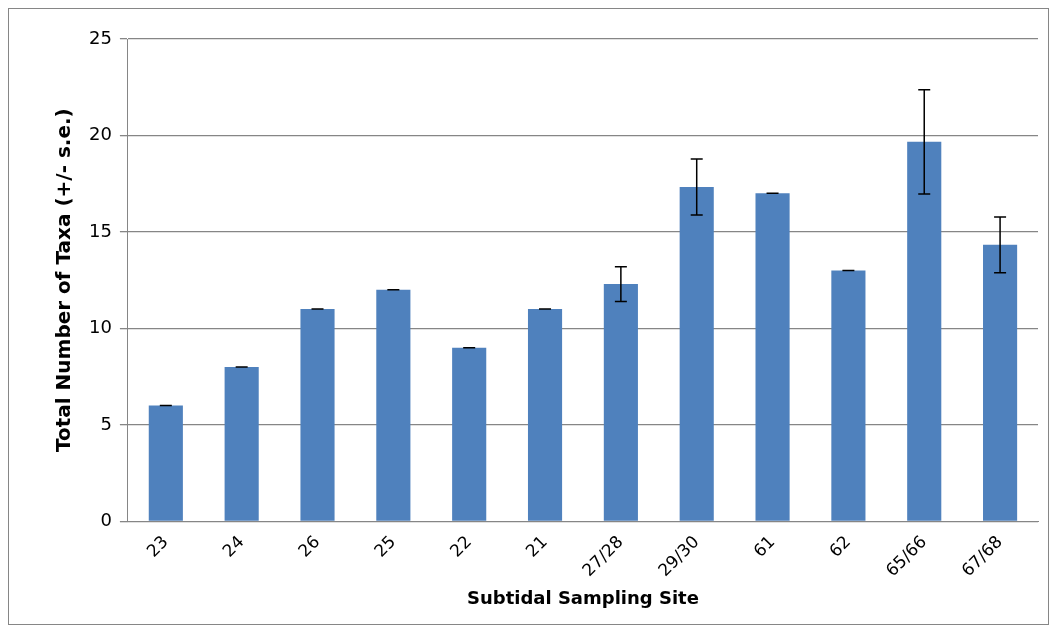 The width and height of the screenshot is (1057, 633). Describe the element at coordinates (100, 37) in the screenshot. I see `y-tick-label: 25` at that location.